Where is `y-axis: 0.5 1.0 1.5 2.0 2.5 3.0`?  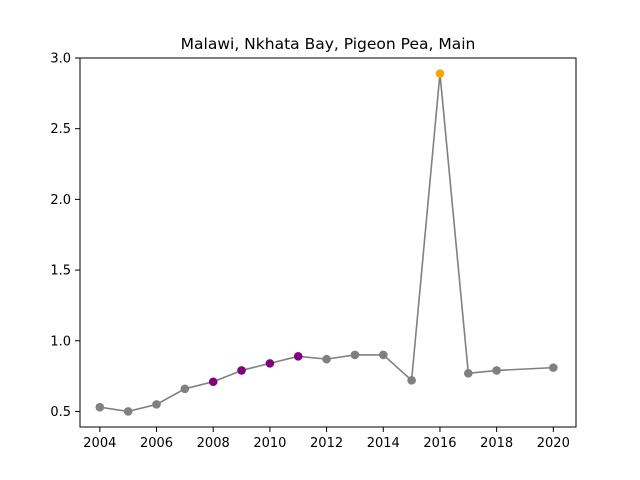
y-axis: 0.5 1.0 1.5 2.0 2.5 3.0 is located at coordinates (65, 236).